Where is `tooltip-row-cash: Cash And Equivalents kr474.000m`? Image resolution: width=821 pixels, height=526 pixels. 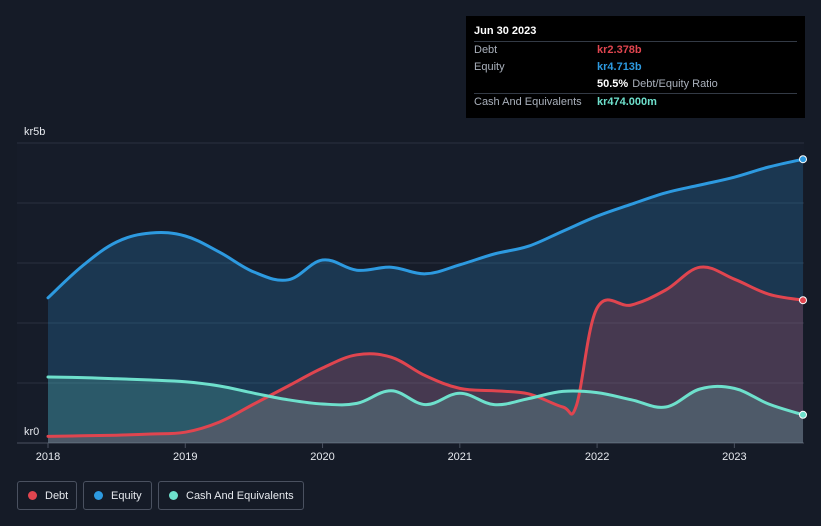 tooltip-row-cash: Cash And Equivalents kr474.000m is located at coordinates (635, 102).